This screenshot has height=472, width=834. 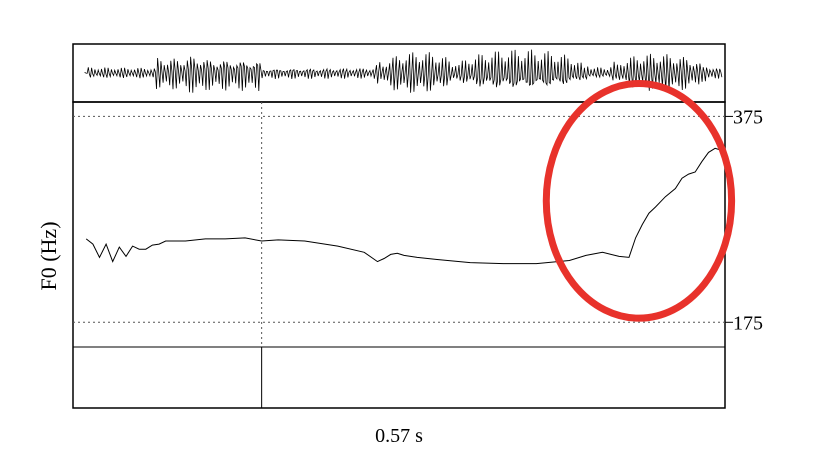 I want to click on y-tick-label-175: 175, so click(x=748, y=323).